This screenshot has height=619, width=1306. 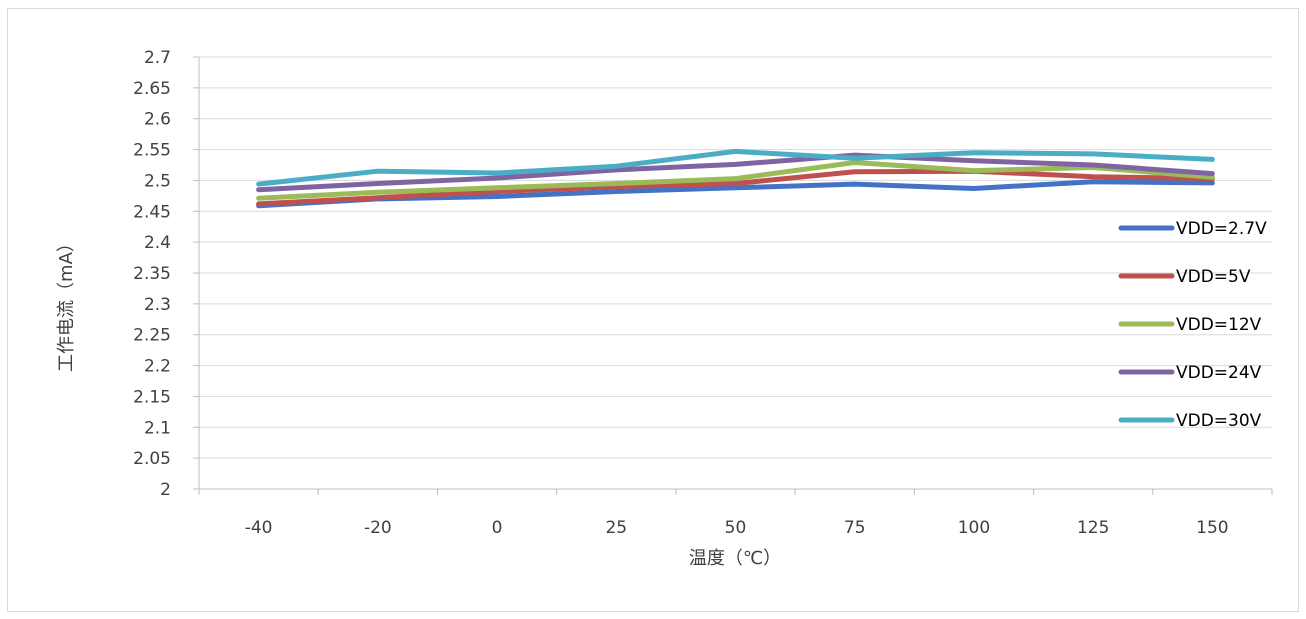 I want to click on x-tick-label: 125, so click(x=1093, y=528).